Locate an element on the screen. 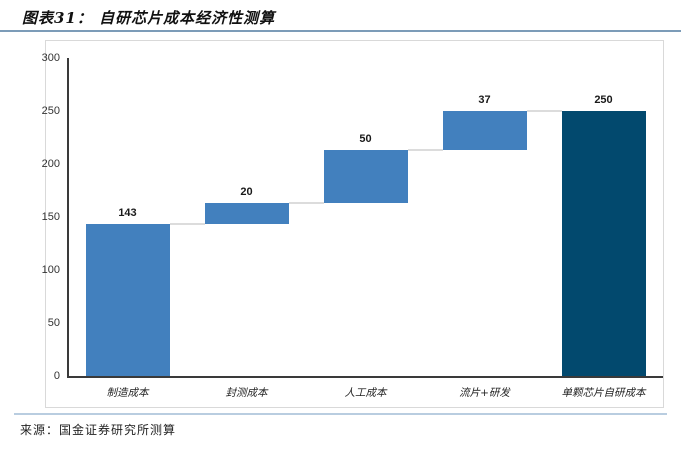  bar-value-label: 250 is located at coordinates (603, 100).